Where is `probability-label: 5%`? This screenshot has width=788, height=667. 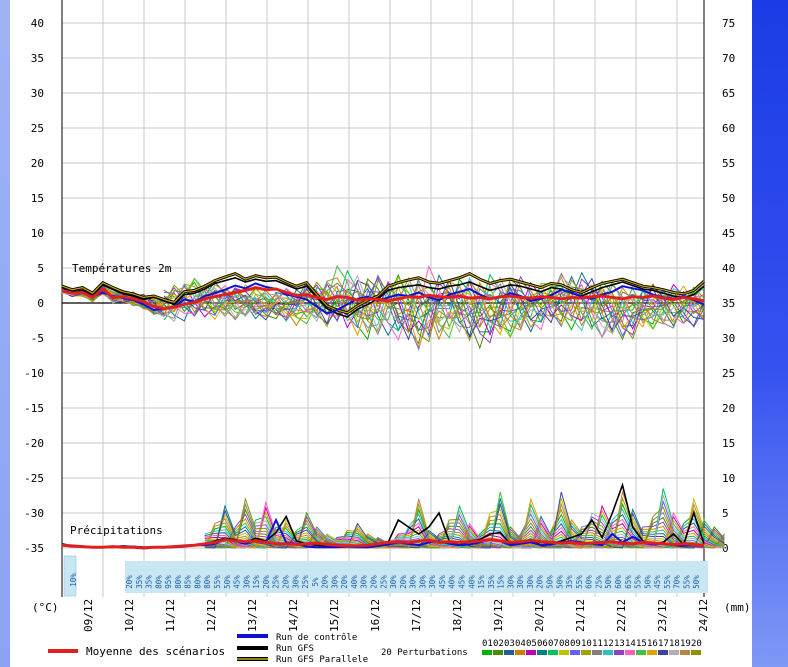
probability-label: 5% is located at coordinates (315, 582).